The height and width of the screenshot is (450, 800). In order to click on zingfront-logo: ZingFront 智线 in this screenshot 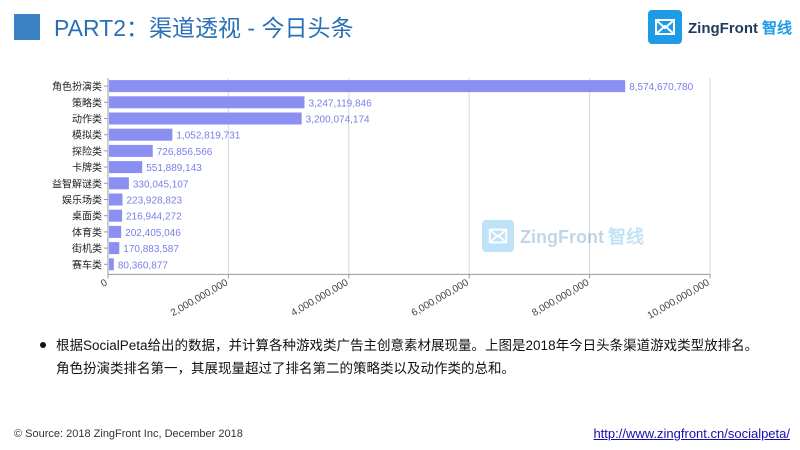, I will do `click(723, 27)`.